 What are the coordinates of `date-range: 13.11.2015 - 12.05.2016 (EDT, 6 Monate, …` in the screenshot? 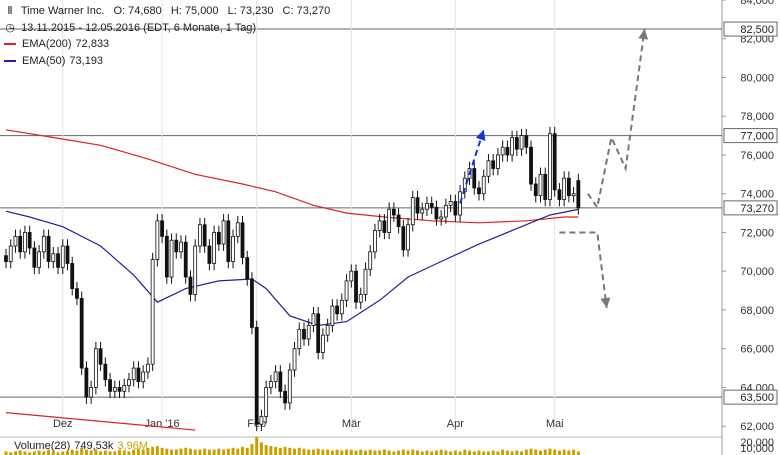 It's located at (139, 28).